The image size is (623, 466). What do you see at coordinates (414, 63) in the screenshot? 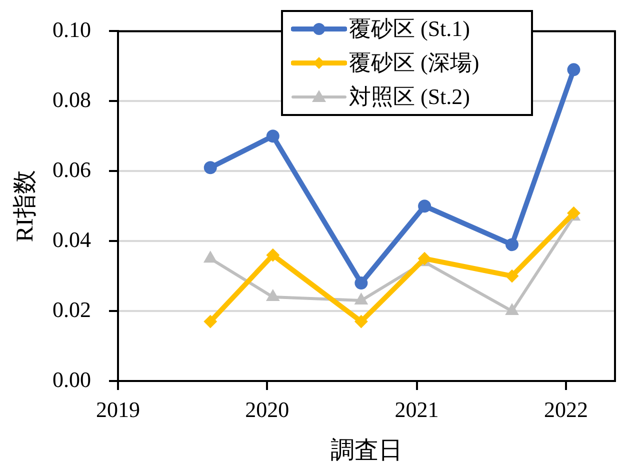
I see `legend-label: 覆砂区 (深場)` at bounding box center [414, 63].